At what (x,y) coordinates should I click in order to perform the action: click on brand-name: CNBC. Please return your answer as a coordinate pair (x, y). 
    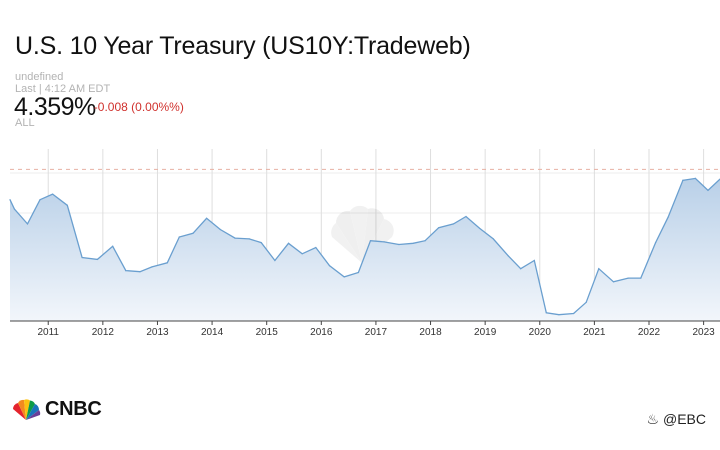
    Looking at the image, I should click on (73, 409).